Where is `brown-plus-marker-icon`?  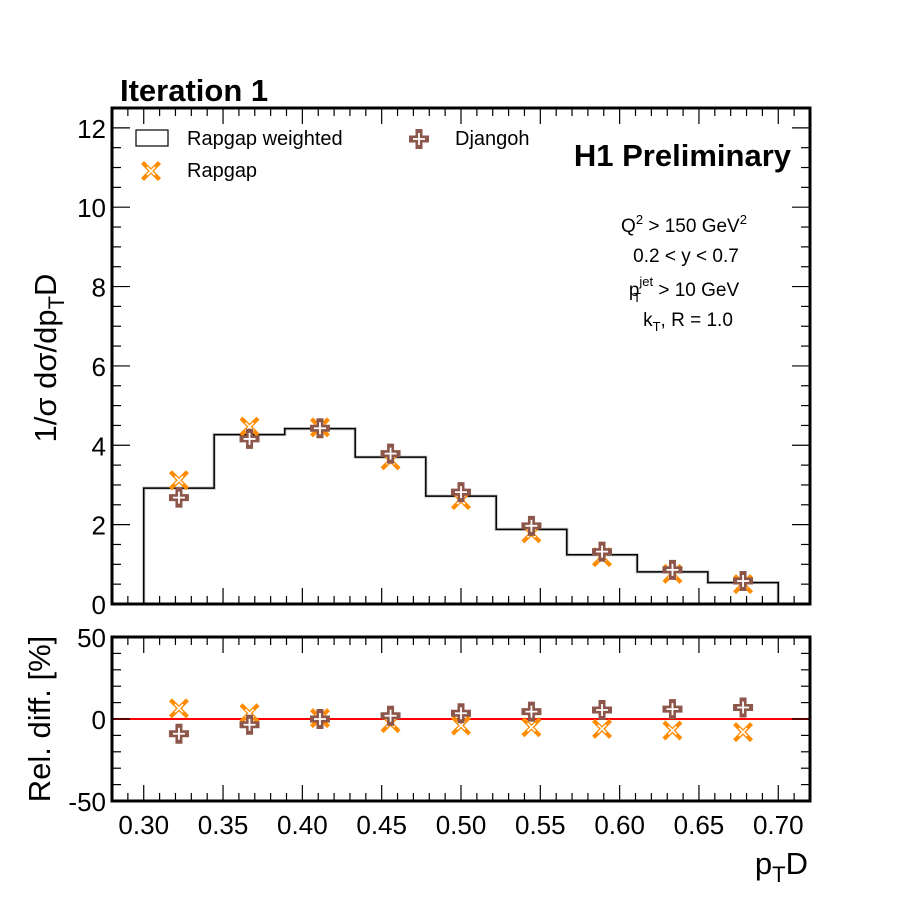 brown-plus-marker-icon is located at coordinates (419, 139).